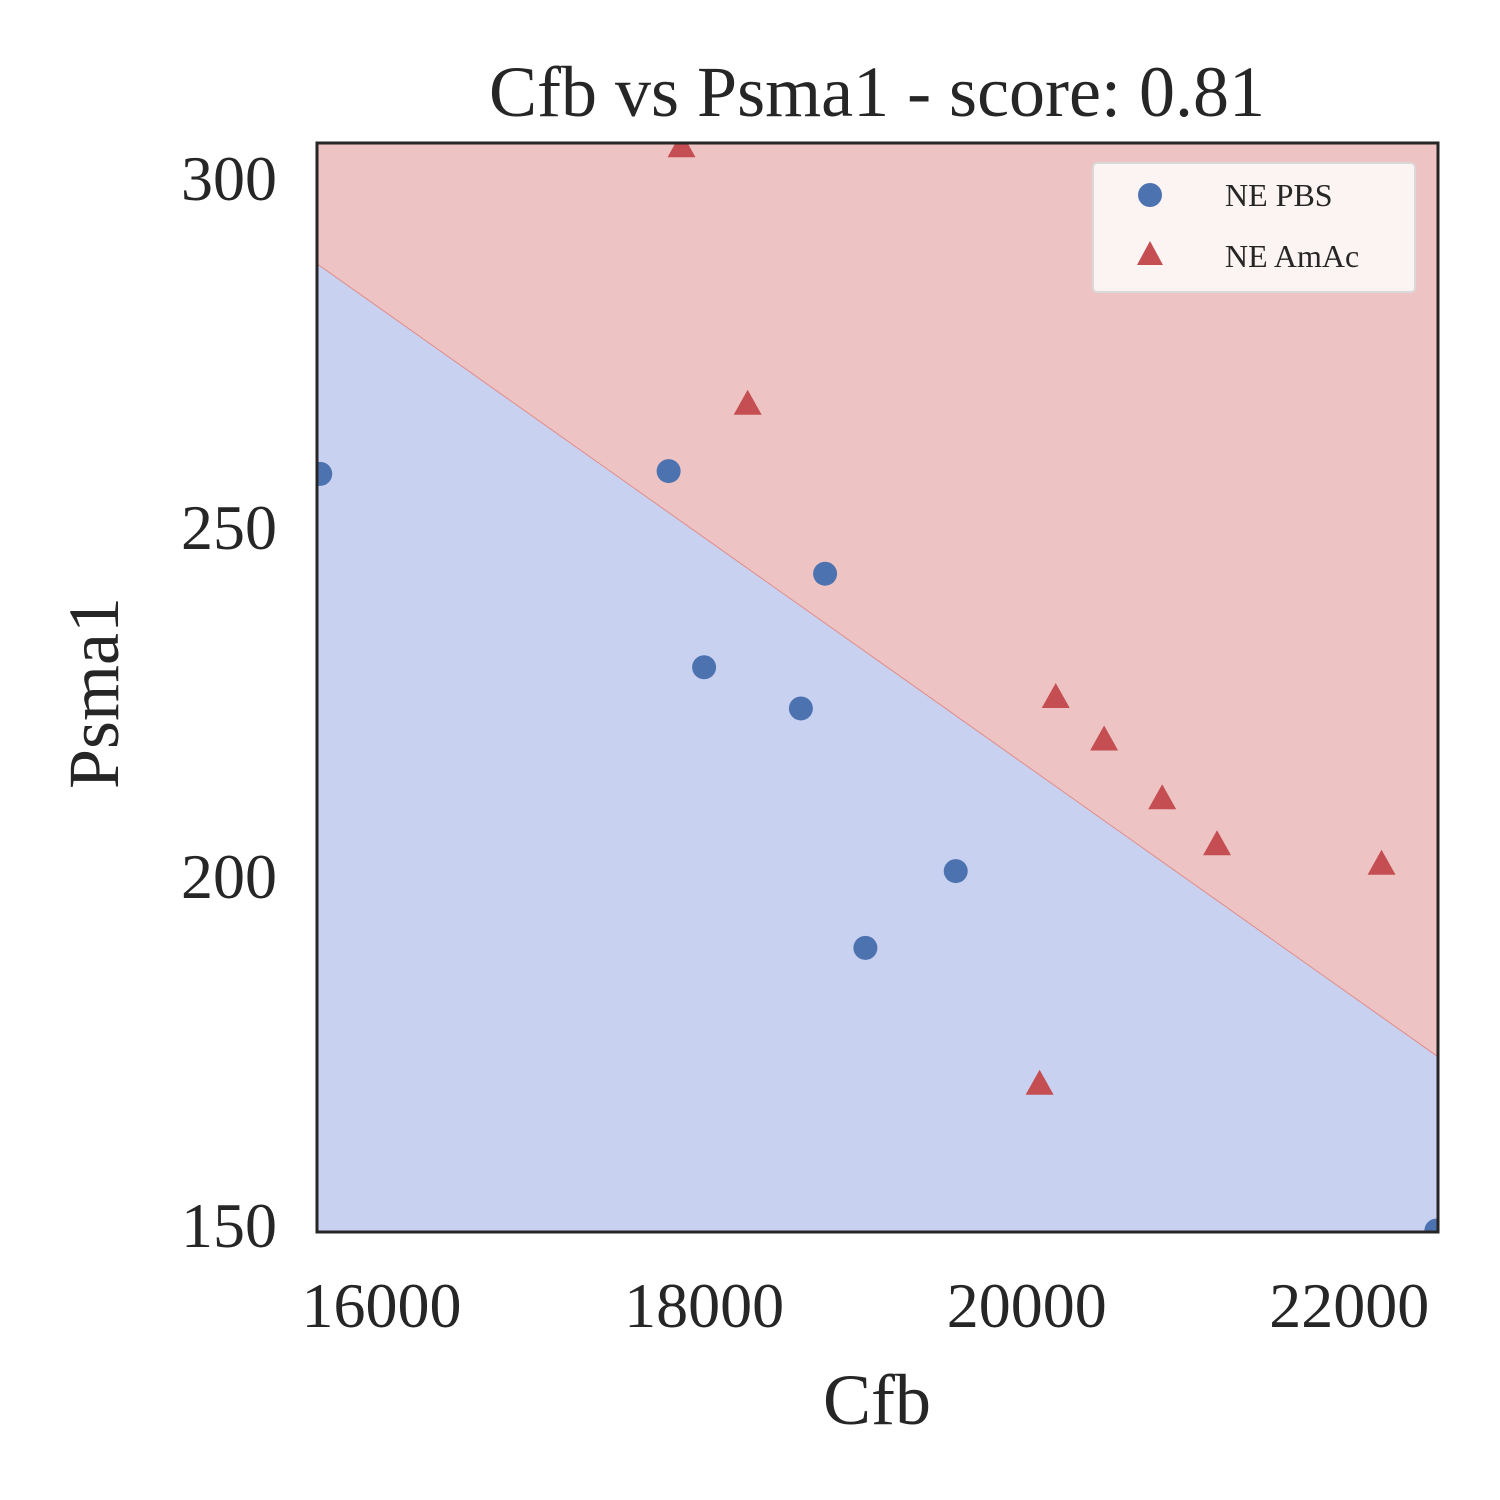 This screenshot has width=1500, height=1500. What do you see at coordinates (229, 178) in the screenshot?
I see `y-tick-label-3: 300` at bounding box center [229, 178].